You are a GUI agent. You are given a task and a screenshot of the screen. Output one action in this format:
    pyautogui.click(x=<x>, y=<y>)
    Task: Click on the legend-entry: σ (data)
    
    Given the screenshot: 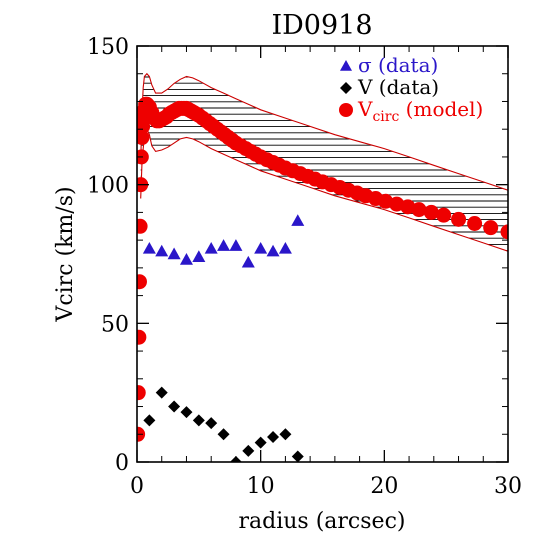 What is the action you would take?
    pyautogui.click(x=389, y=65)
    